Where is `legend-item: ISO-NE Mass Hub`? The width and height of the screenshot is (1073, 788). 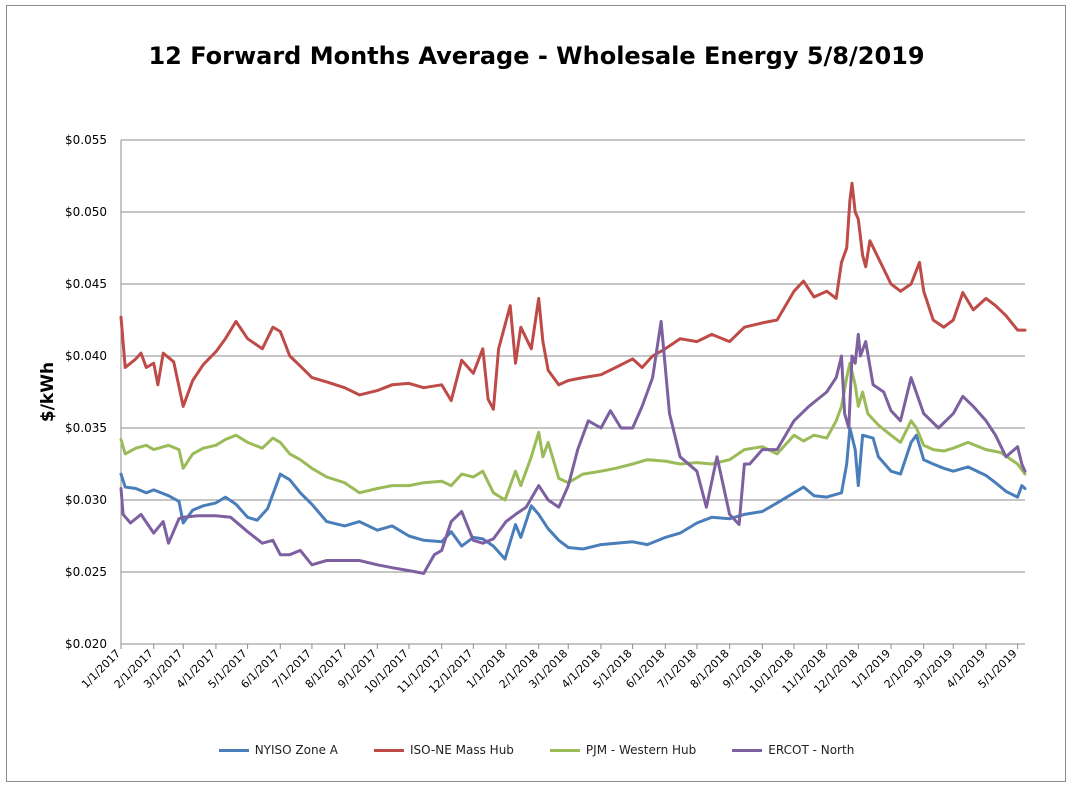
legend-item: ISO-NE Mass Hub is located at coordinates (444, 750).